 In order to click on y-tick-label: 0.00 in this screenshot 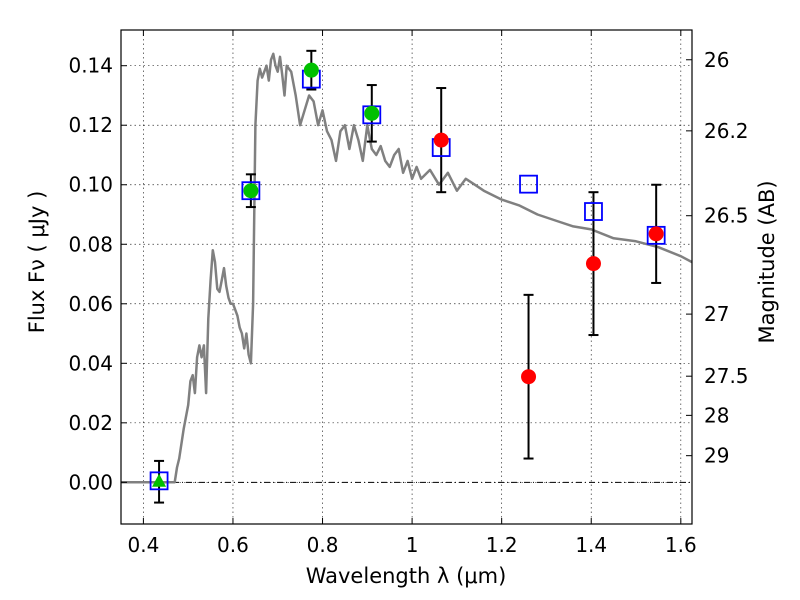, I will do `click(90, 482)`.